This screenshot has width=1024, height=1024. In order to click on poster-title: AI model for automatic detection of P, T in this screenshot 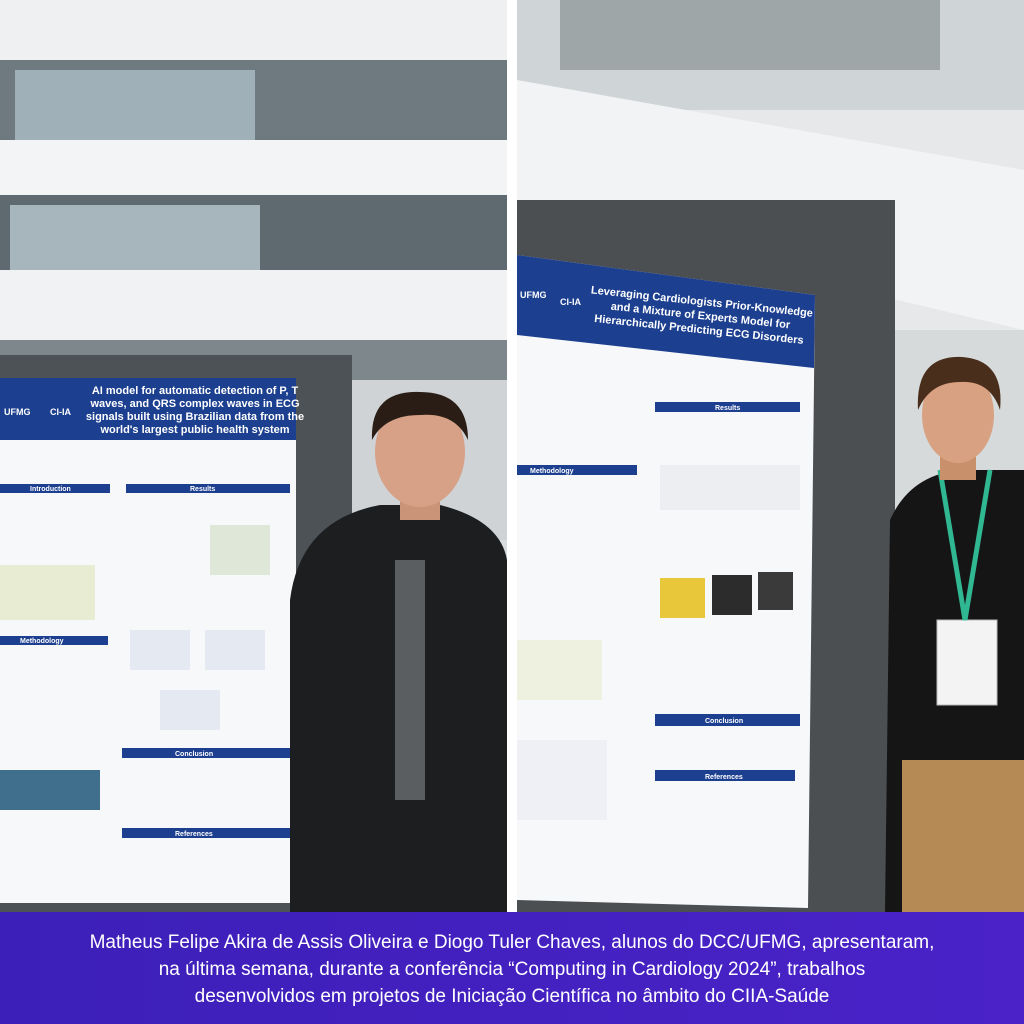, I will do `click(195, 391)`.